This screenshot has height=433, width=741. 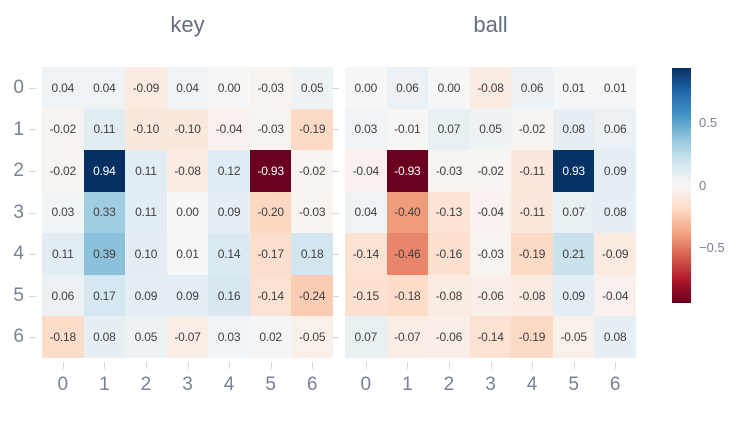 I want to click on heatmap-cell: 0.21, so click(x=573, y=254).